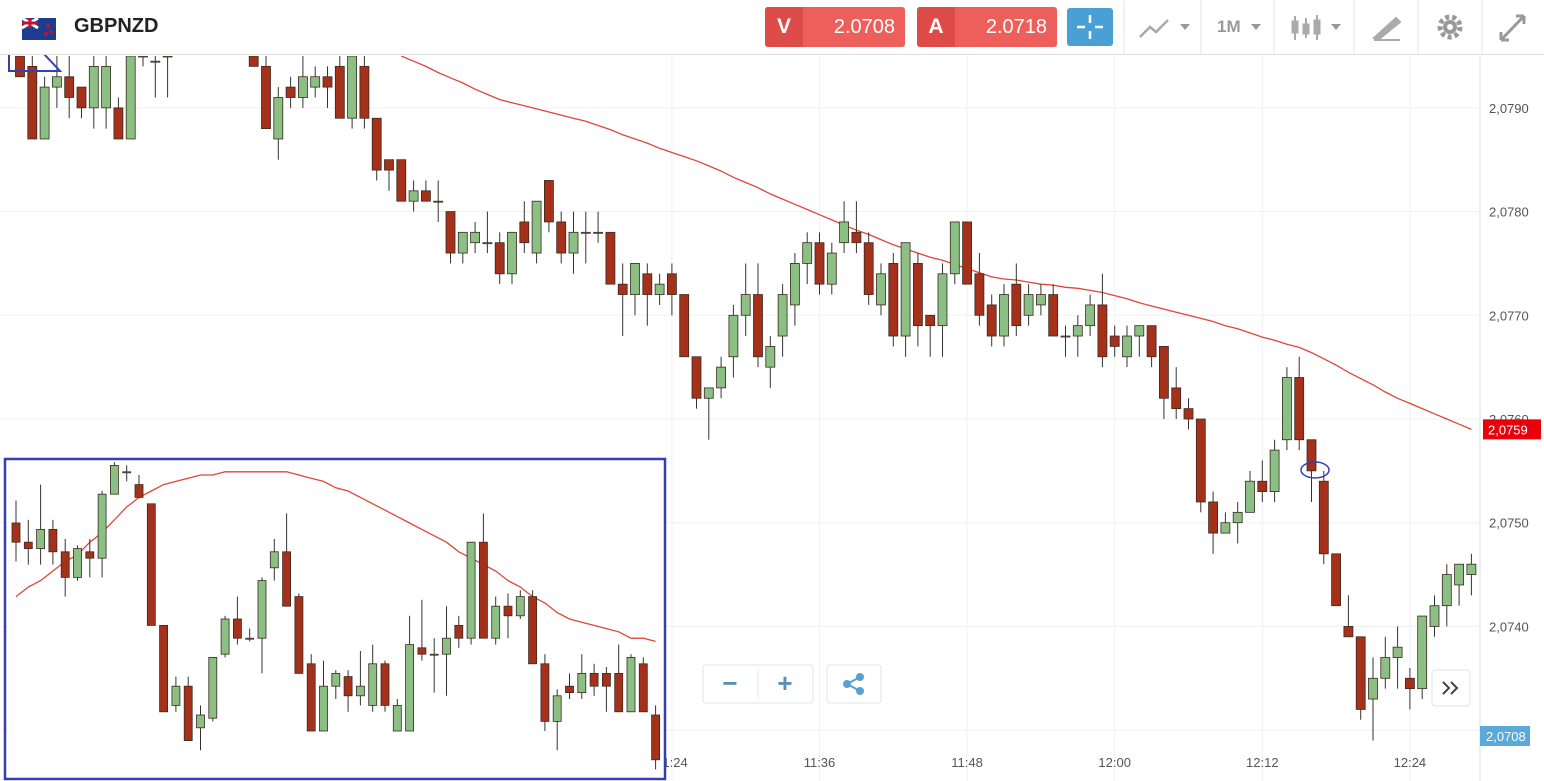 The width and height of the screenshot is (1544, 781). I want to click on candle-icon, so click(1306, 27).